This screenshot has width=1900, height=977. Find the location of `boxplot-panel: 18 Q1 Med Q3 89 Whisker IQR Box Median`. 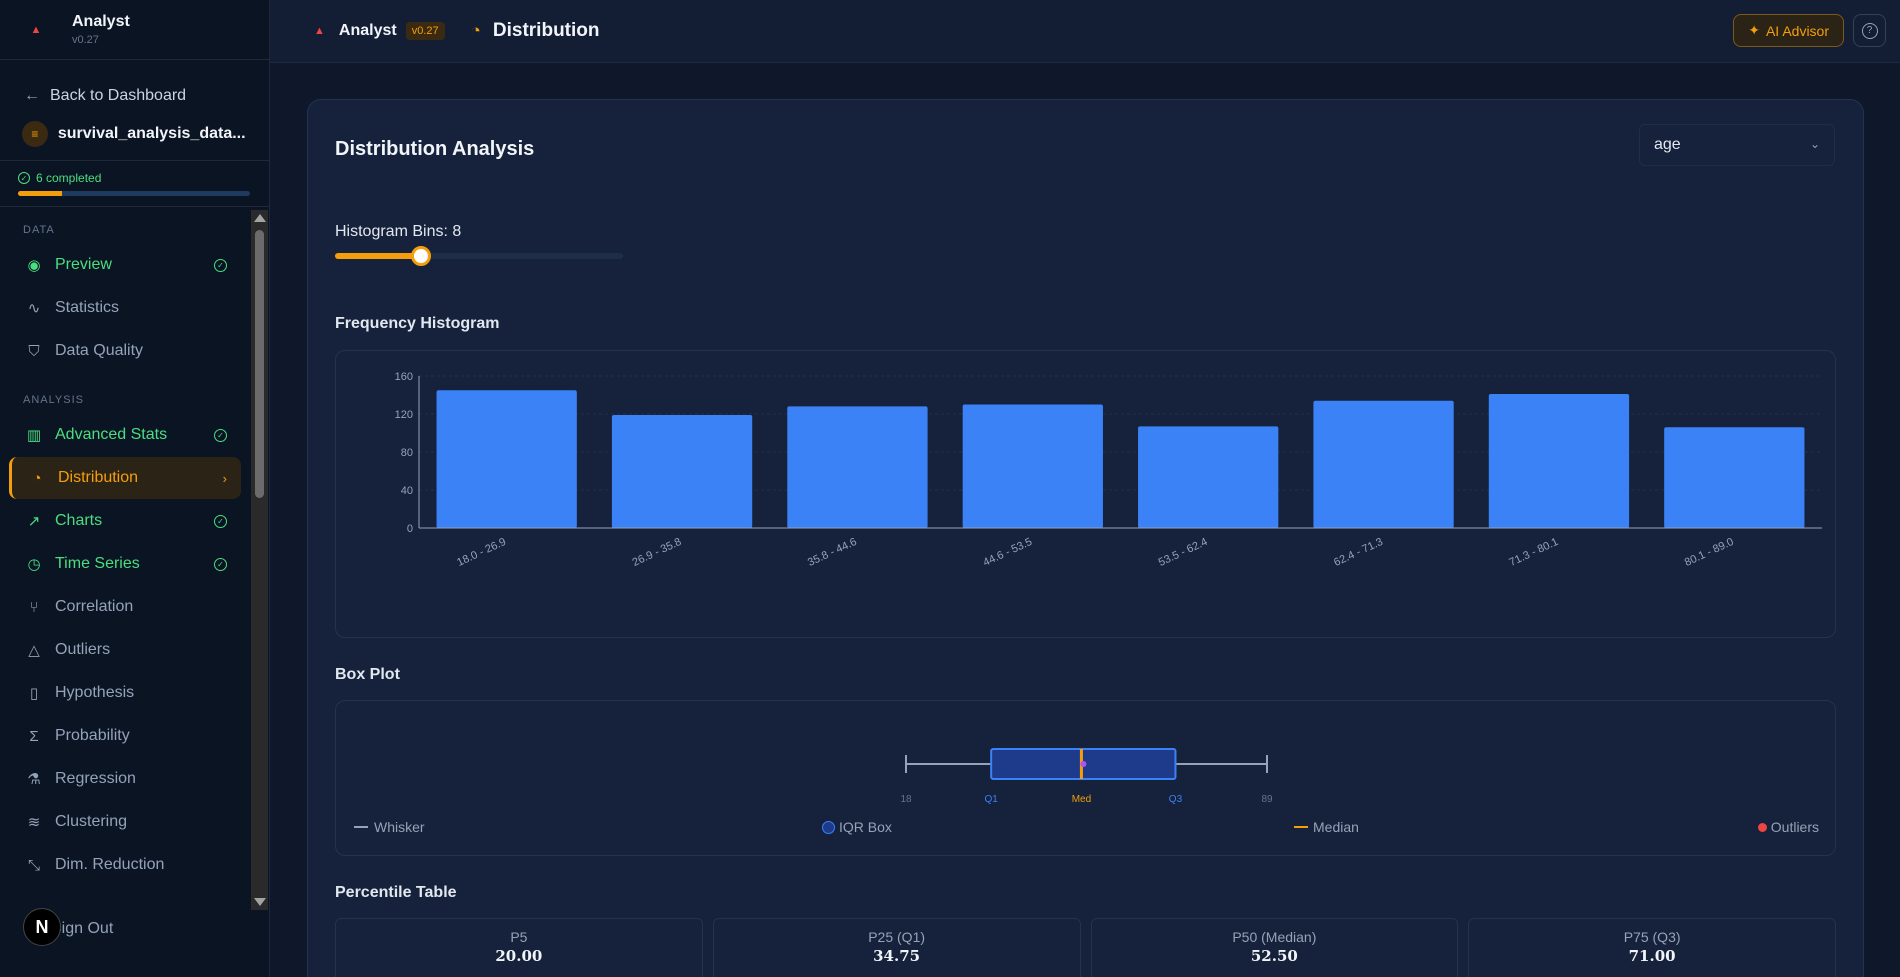

boxplot-panel: 18 Q1 Med Q3 89 Whisker IQR Box Median is located at coordinates (1085, 778).